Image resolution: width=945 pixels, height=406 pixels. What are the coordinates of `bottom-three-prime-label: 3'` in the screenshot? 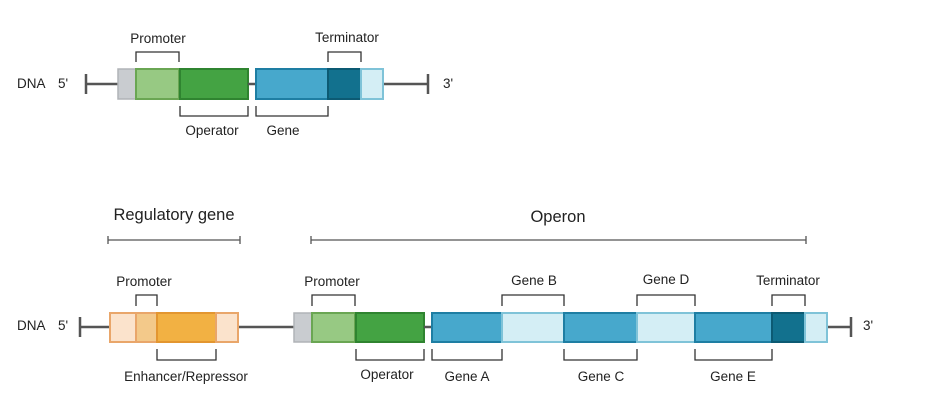 It's located at (868, 325).